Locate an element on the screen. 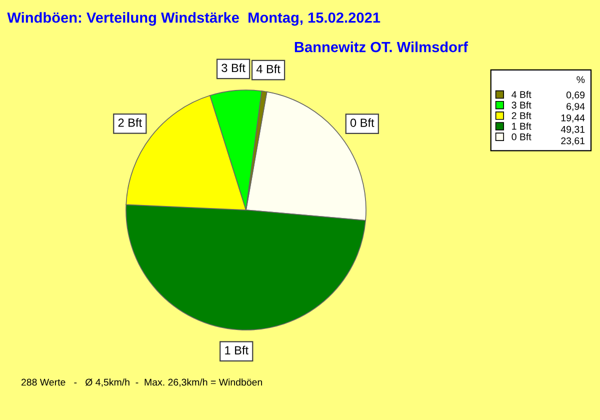 Image resolution: width=600 pixels, height=420 pixels. legend-label: 1 Bft is located at coordinates (522, 126).